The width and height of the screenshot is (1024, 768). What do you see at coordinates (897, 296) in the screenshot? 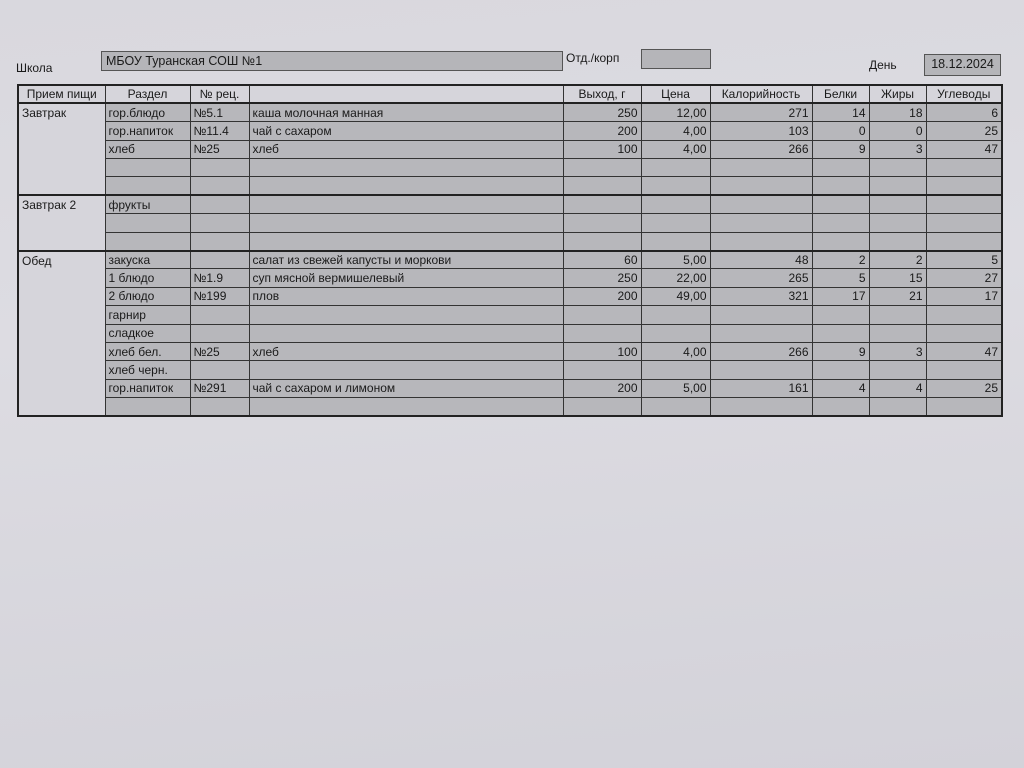
I see `table-cell: 21` at bounding box center [897, 296].